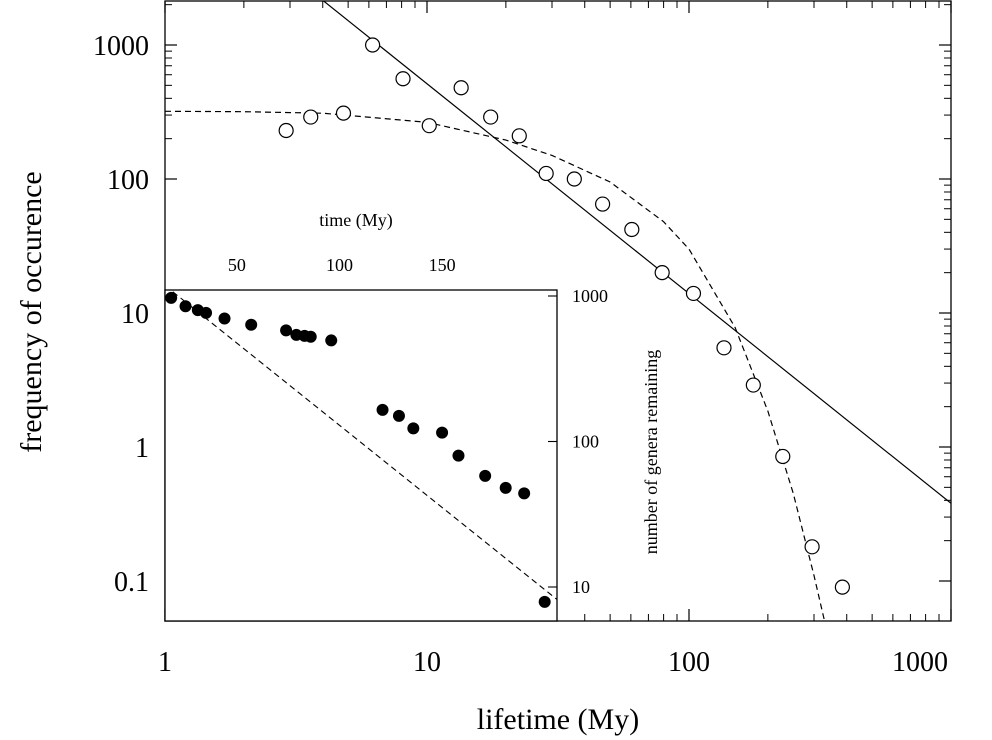 The image size is (992, 740). I want to click on inset-x-tick-label: 100, so click(339, 265).